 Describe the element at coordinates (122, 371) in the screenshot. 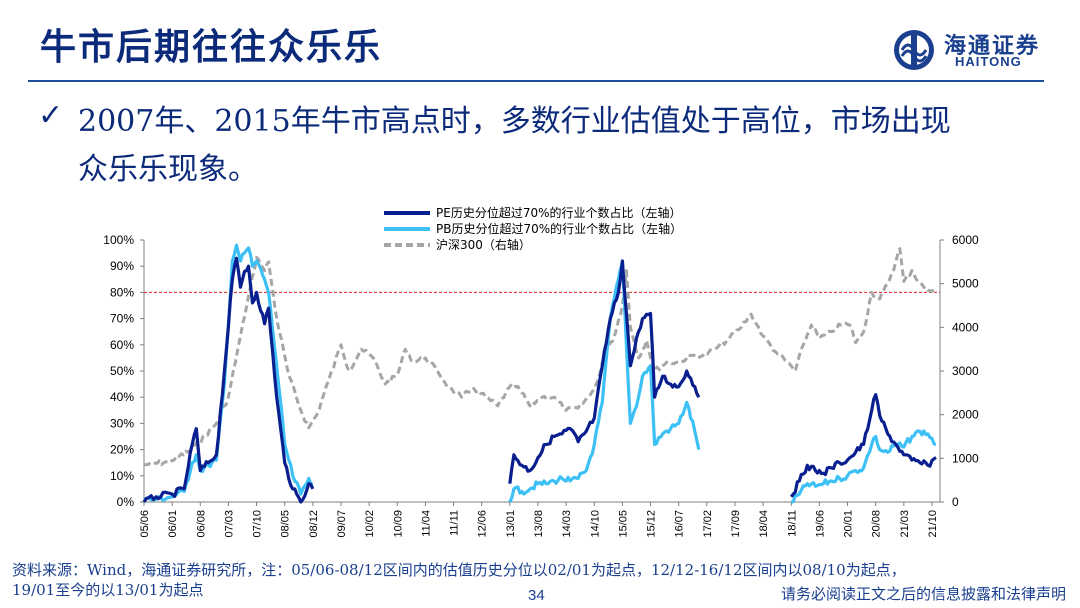

I see `left-axis-tick-label: 50%` at that location.